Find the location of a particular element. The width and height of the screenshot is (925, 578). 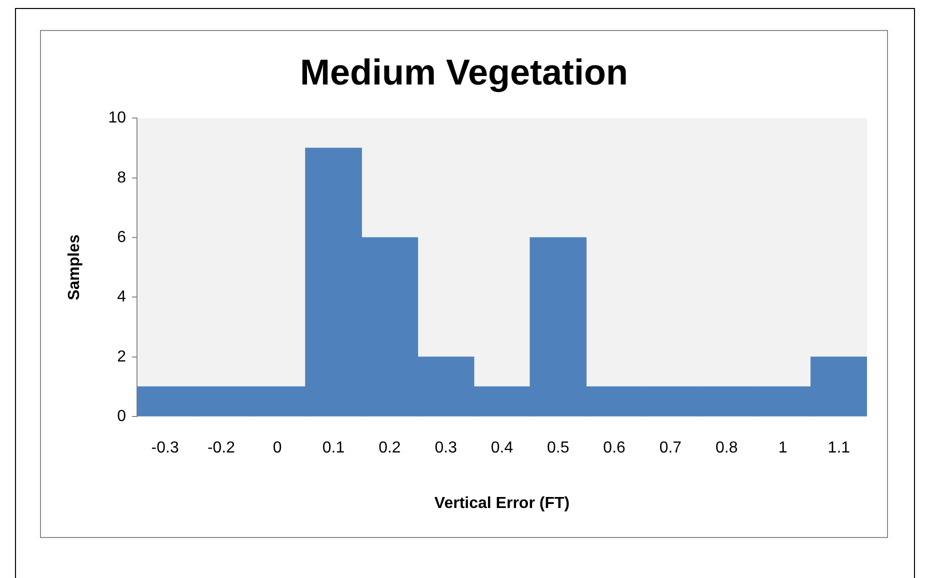

y-tick-label: 6 is located at coordinates (121, 237).